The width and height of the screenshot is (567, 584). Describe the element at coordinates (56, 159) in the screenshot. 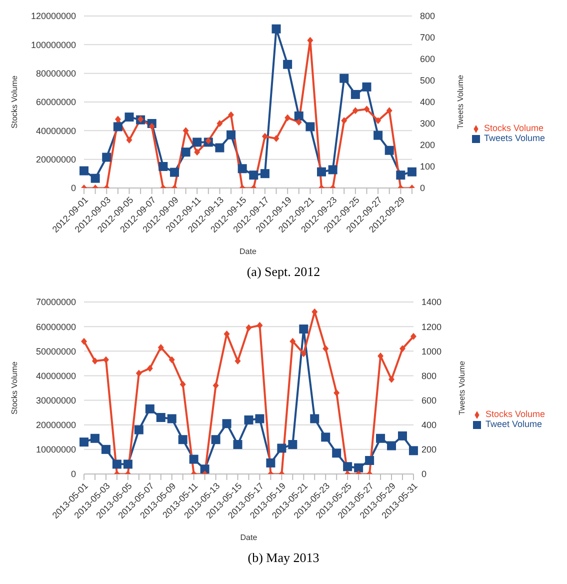

I see `y-tick-label: 20000000` at that location.